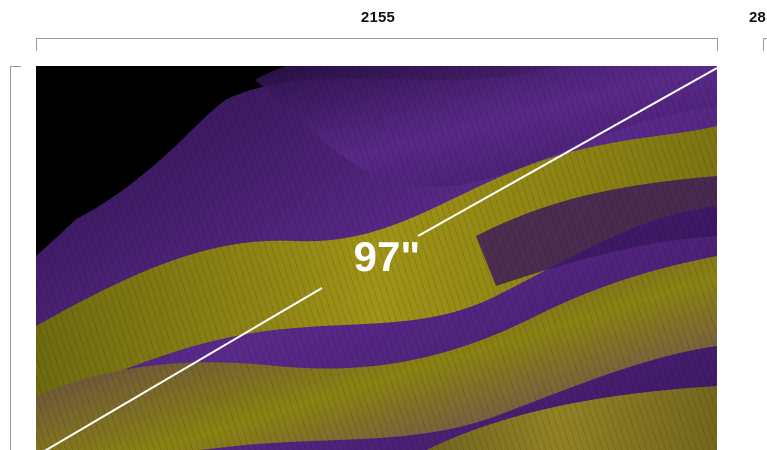 The width and height of the screenshot is (767, 450). What do you see at coordinates (765, 44) in the screenshot?
I see `next-width-bracket` at bounding box center [765, 44].